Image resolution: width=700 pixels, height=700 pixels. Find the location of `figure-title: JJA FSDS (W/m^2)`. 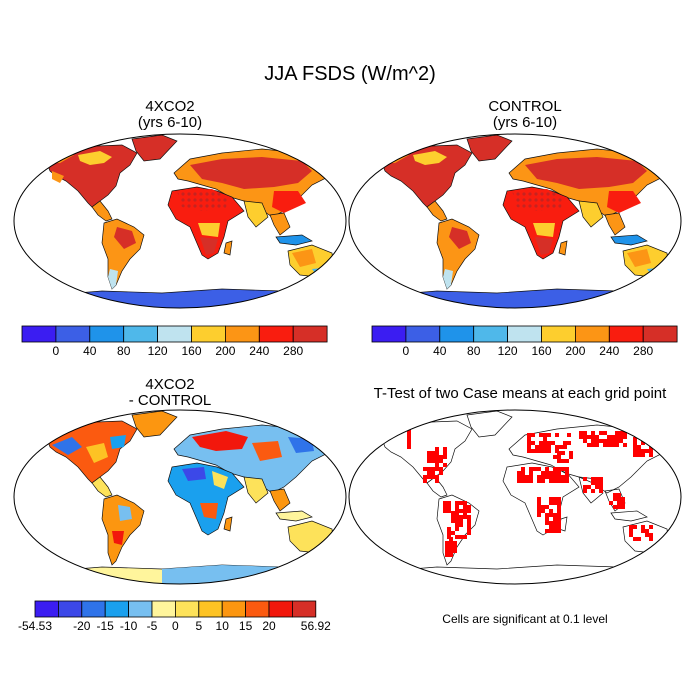

figure-title: JJA FSDS (W/m^2) is located at coordinates (350, 74).